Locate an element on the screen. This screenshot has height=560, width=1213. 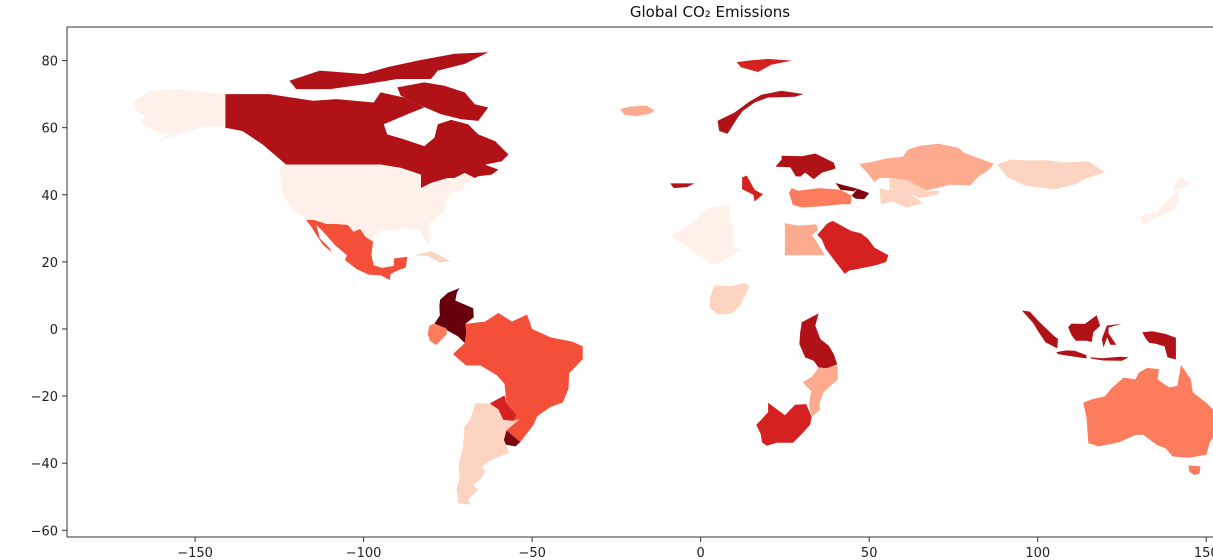
region-algeria is located at coordinates (706, 235).